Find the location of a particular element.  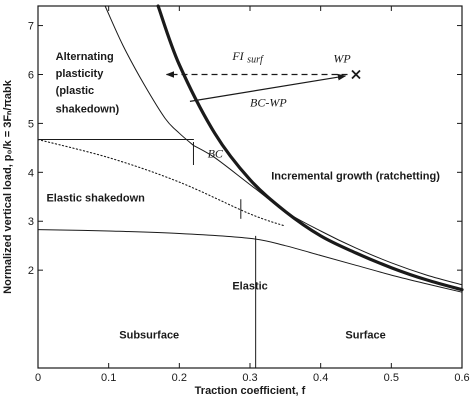

annotation-10: FI is located at coordinates (237, 56).